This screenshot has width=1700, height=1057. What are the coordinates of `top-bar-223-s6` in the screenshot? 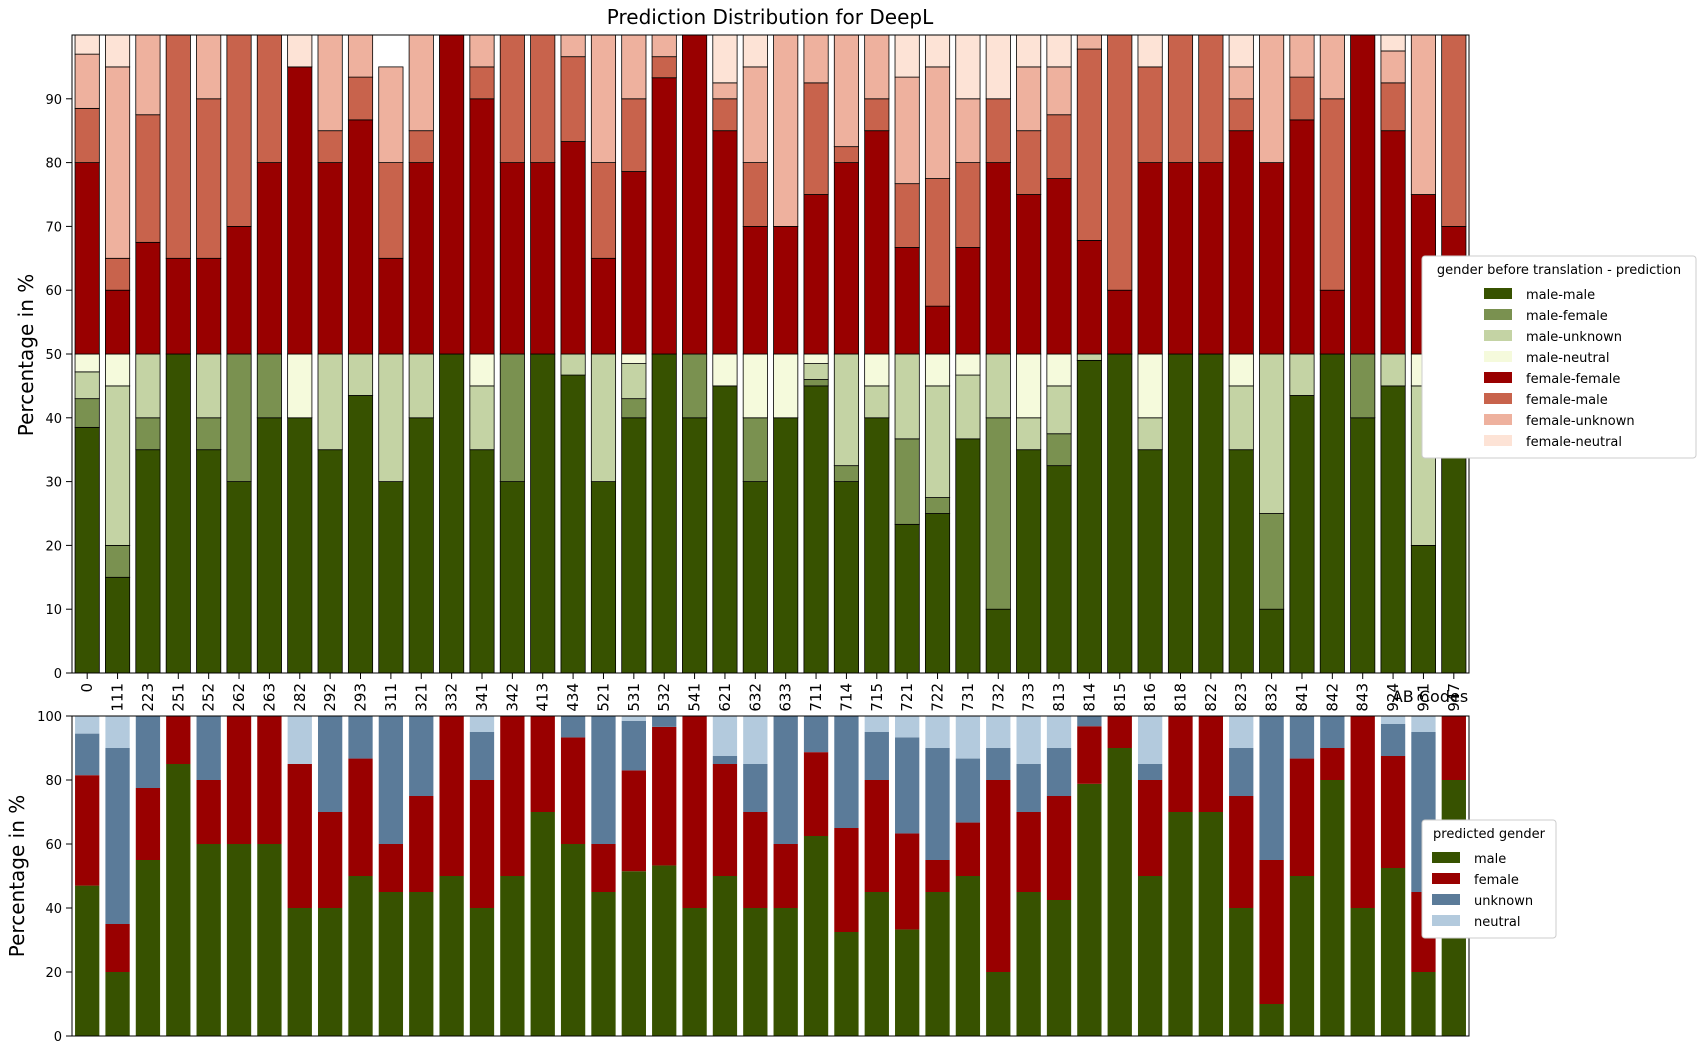 It's located at (148, 75).